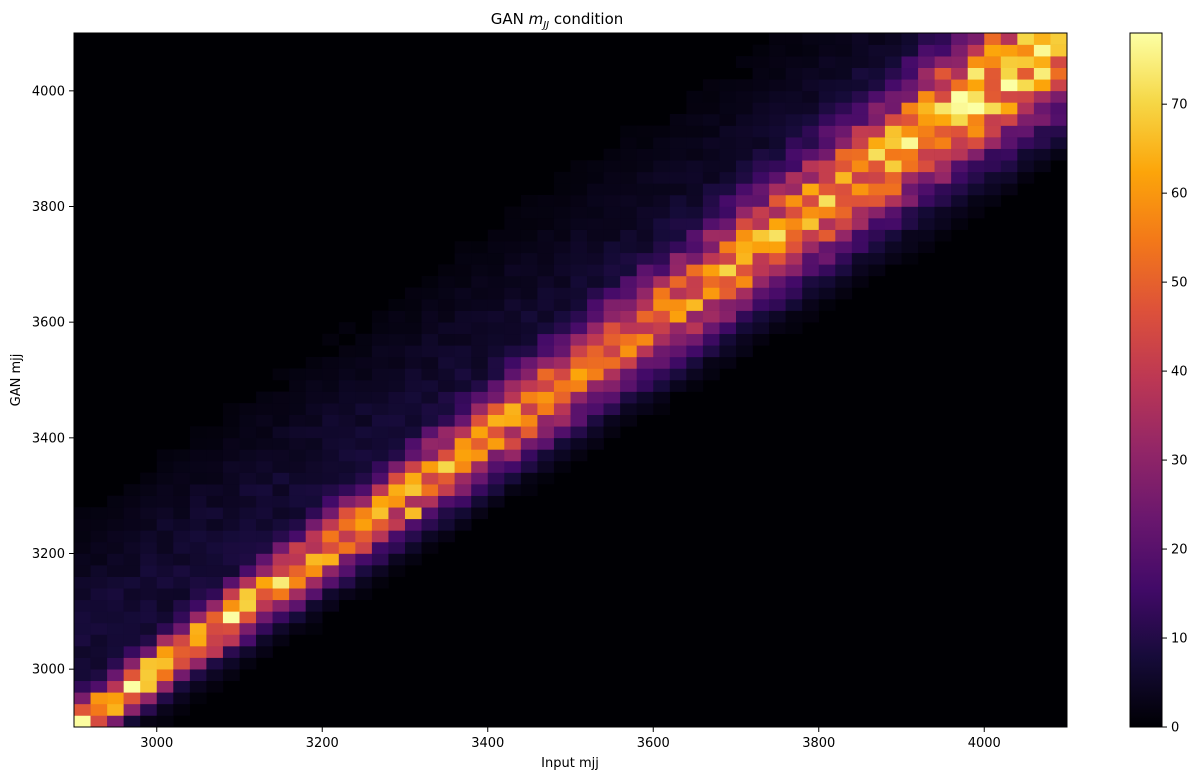 The image size is (1200, 779). Describe the element at coordinates (48, 323) in the screenshot. I see `y-tick-label: 3600` at that location.